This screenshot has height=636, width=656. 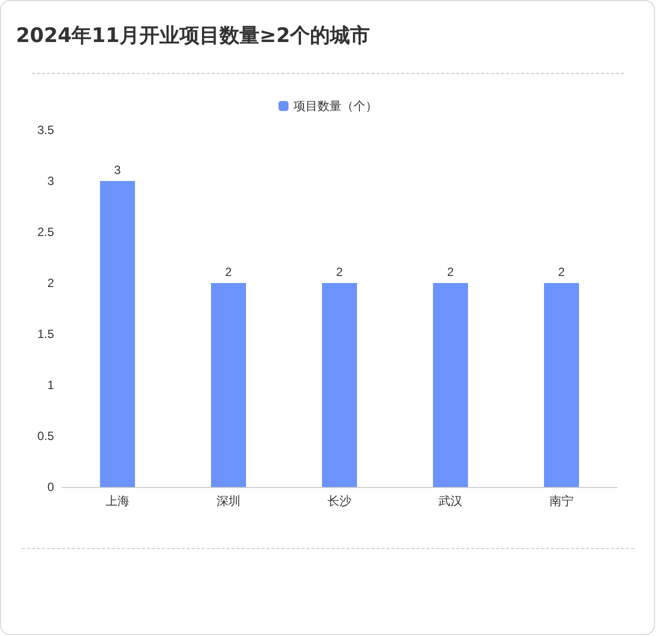 What do you see at coordinates (50, 487) in the screenshot?
I see `y-tick-label: 0` at bounding box center [50, 487].